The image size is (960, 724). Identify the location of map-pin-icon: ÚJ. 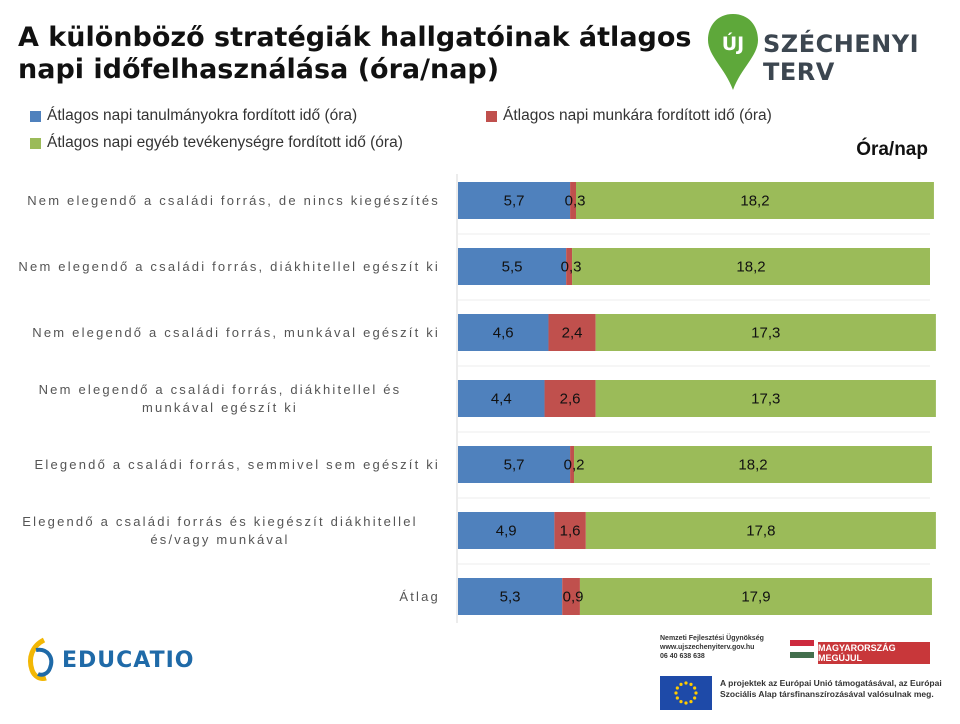
(733, 52).